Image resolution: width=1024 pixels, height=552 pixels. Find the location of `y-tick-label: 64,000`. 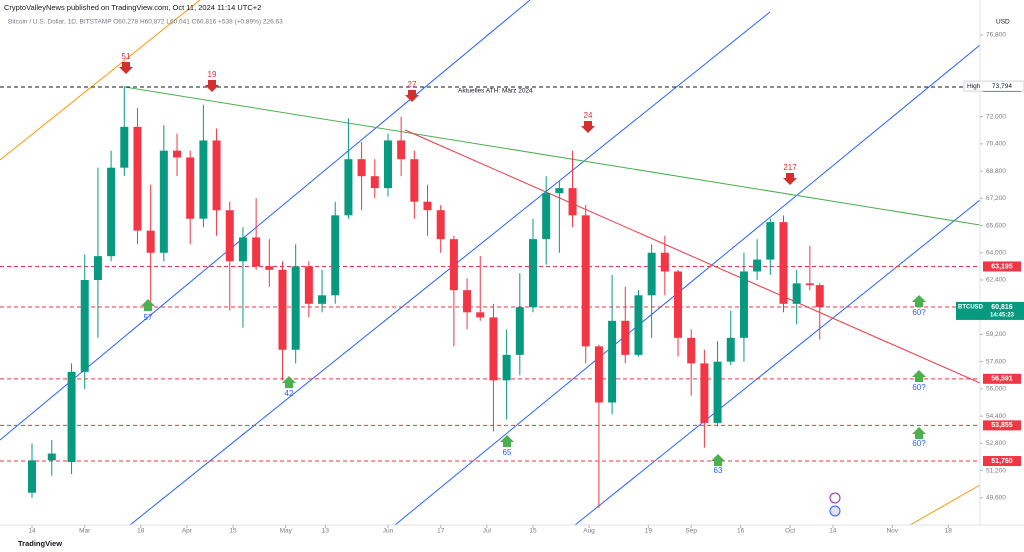

y-tick-label: 64,000 is located at coordinates (996, 252).